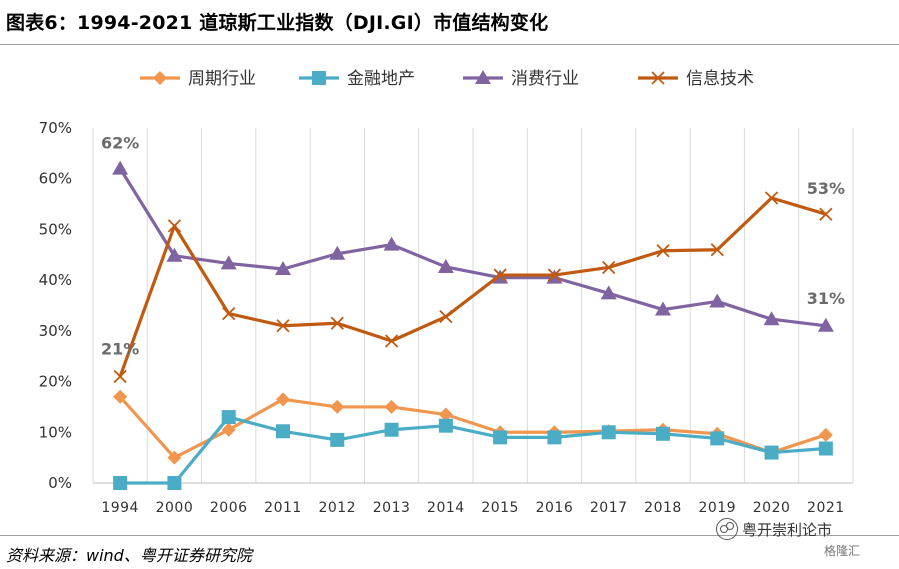 This screenshot has width=899, height=569. I want to click on x-tick-label: 2000, so click(175, 508).